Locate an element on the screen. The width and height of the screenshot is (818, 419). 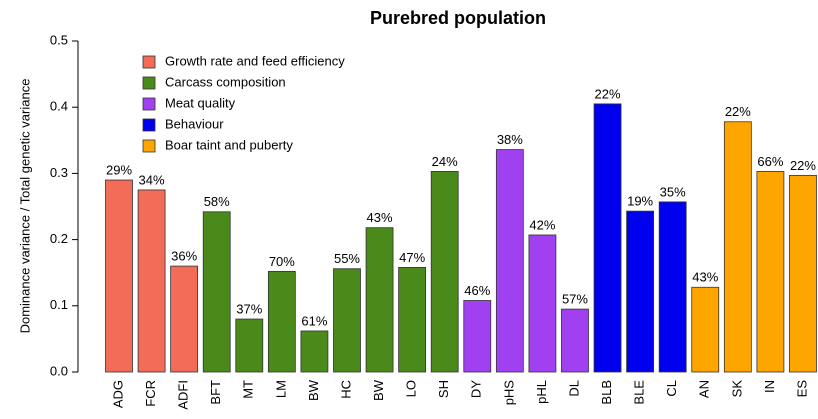
chart-title: Purebred population is located at coordinates (458, 18).